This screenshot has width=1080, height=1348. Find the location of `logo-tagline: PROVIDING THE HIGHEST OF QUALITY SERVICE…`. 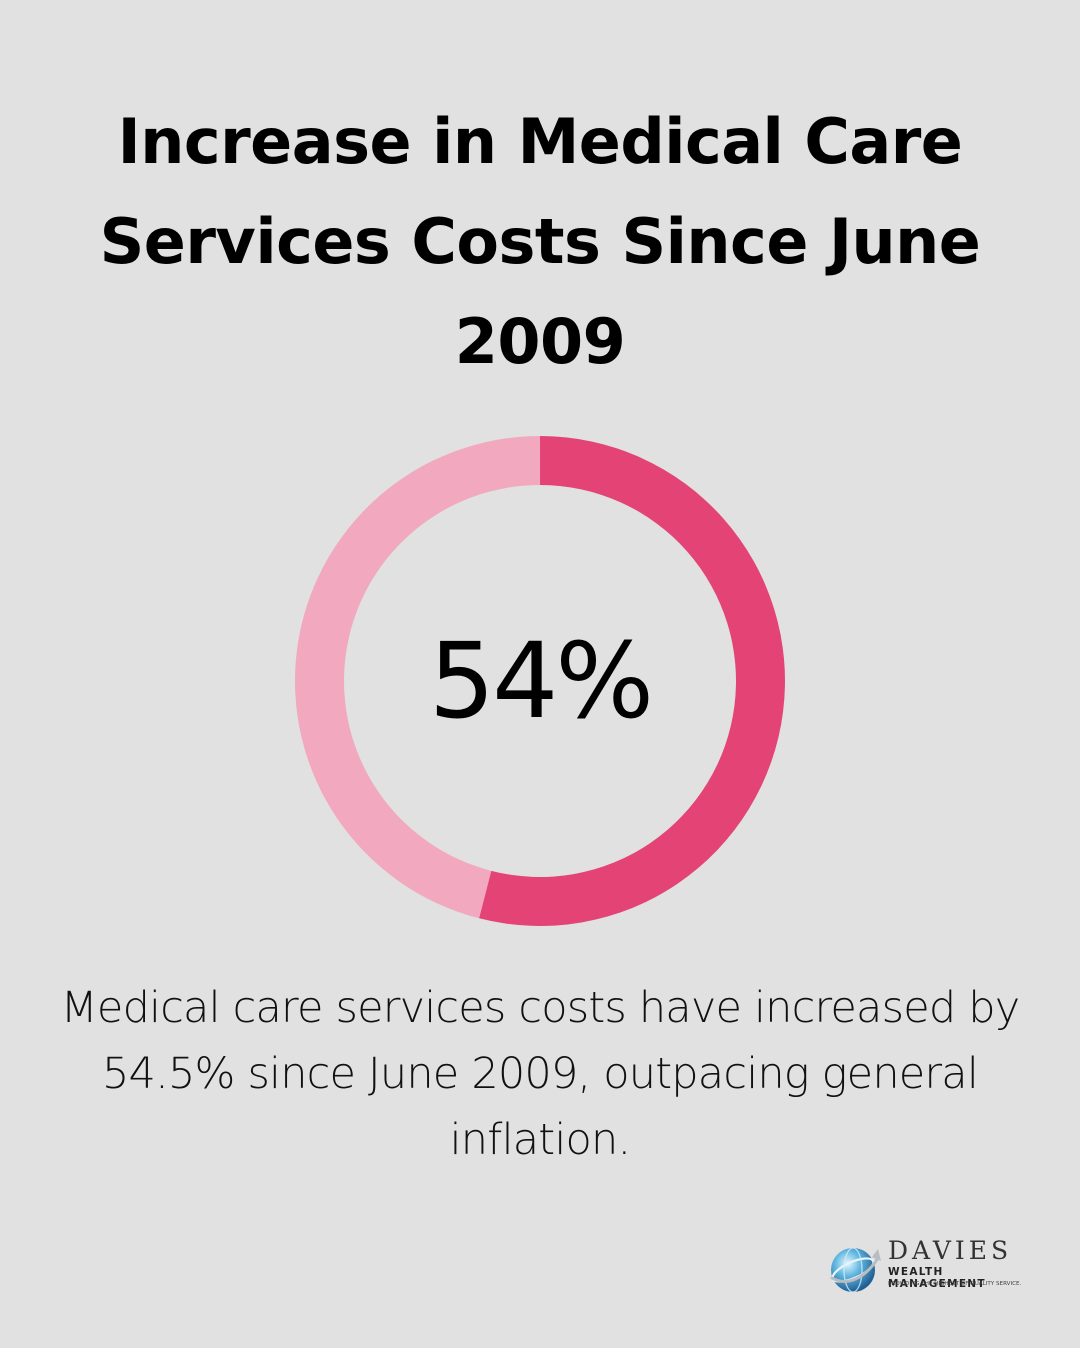

logo-tagline: PROVIDING THE HIGHEST OF QUALITY SERVICE… is located at coordinates (955, 1284).